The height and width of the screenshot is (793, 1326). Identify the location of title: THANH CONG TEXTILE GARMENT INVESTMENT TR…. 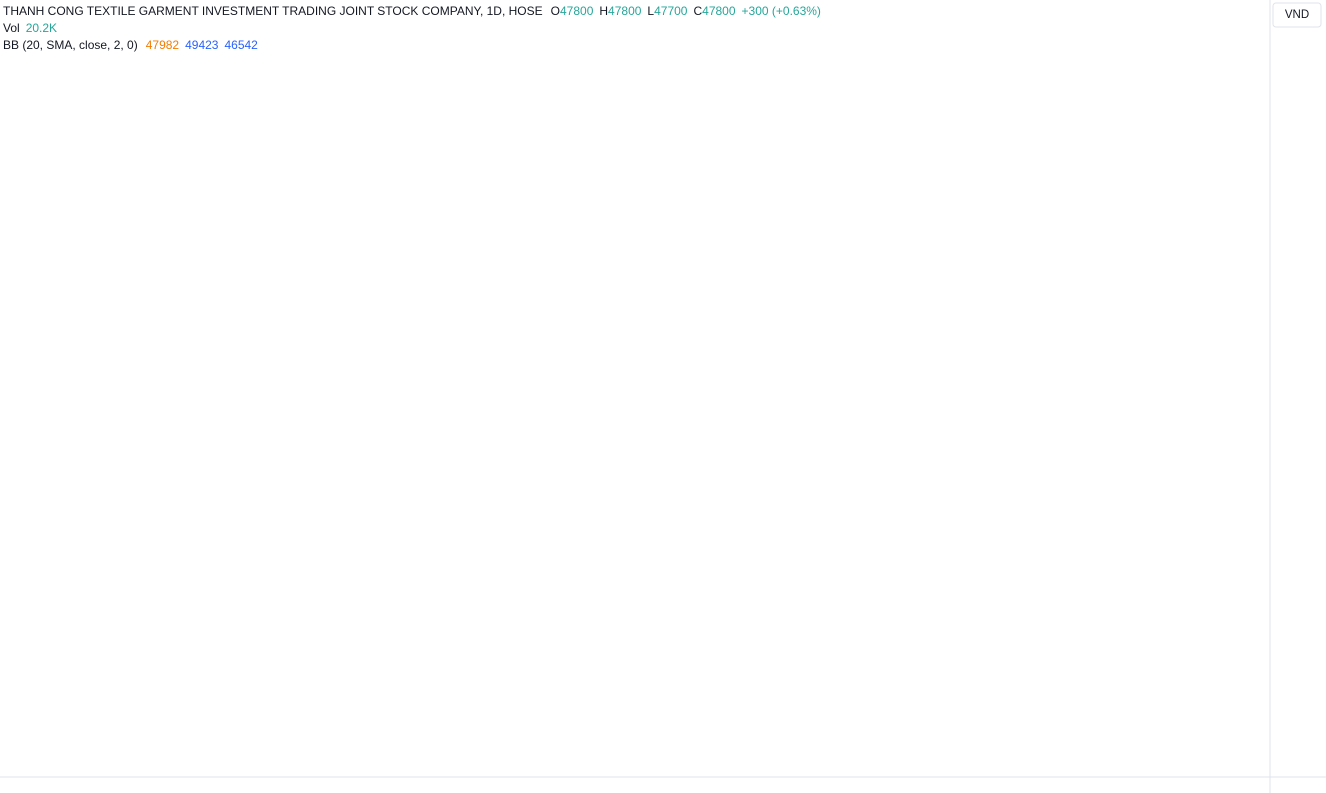
(273, 11).